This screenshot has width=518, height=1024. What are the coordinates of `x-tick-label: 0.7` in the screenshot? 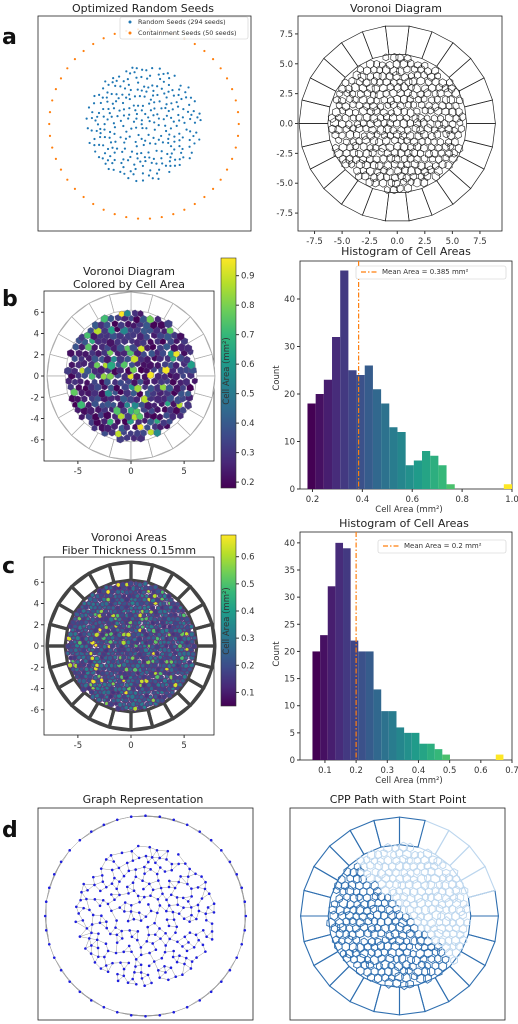 It's located at (511, 771).